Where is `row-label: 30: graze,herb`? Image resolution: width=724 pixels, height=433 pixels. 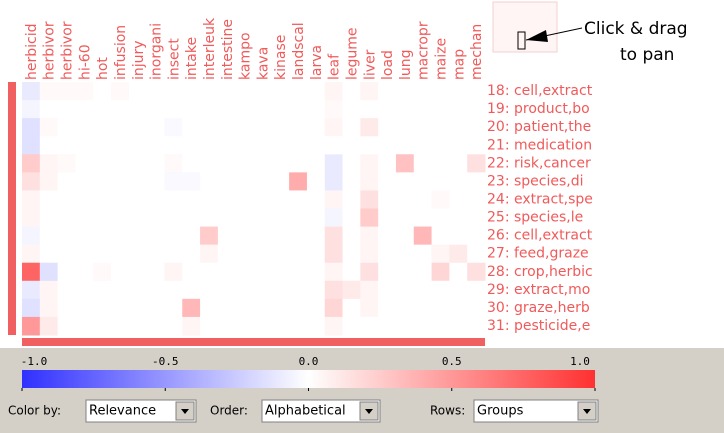
row-label: 30: graze,herb is located at coordinates (538, 308).